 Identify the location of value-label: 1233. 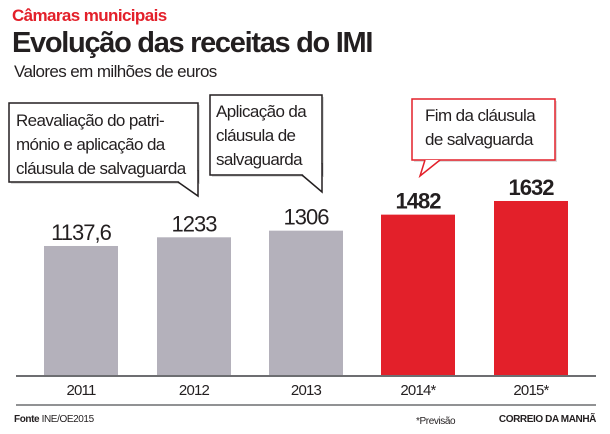
(195, 223).